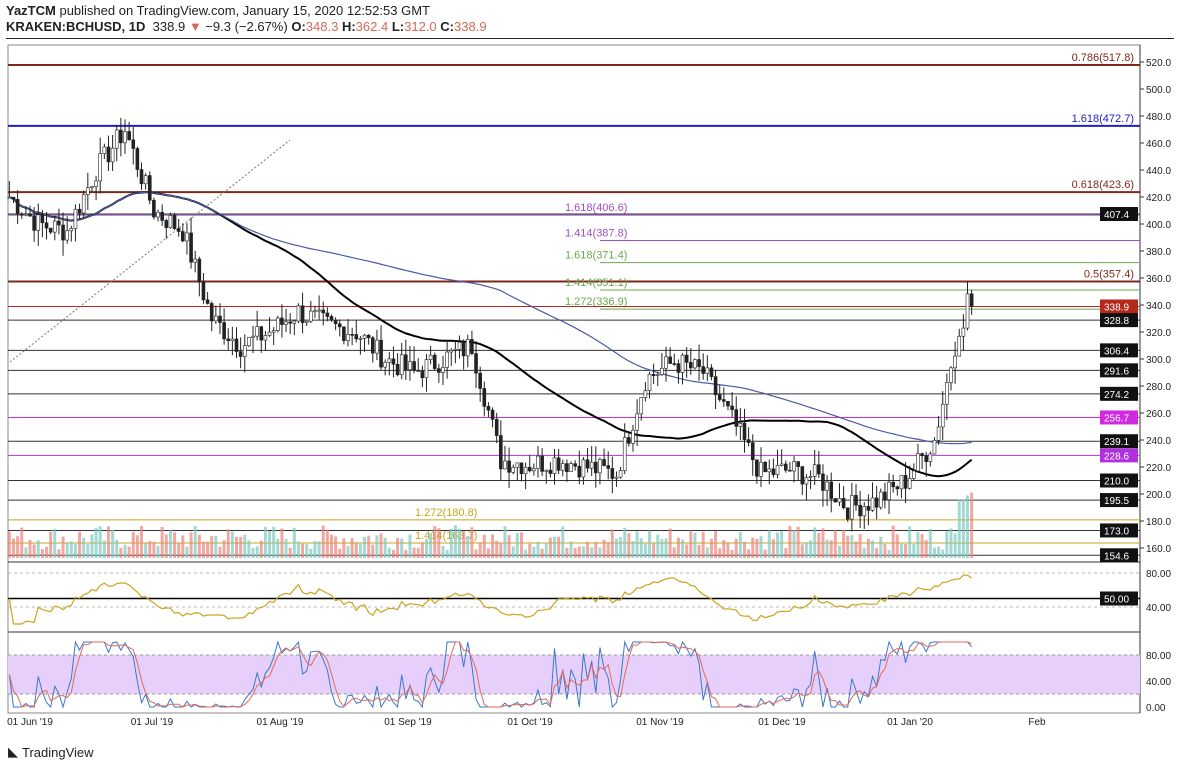 The image size is (1180, 768). Describe the element at coordinates (1158, 360) in the screenshot. I see `price-tick-label: 300.0` at that location.